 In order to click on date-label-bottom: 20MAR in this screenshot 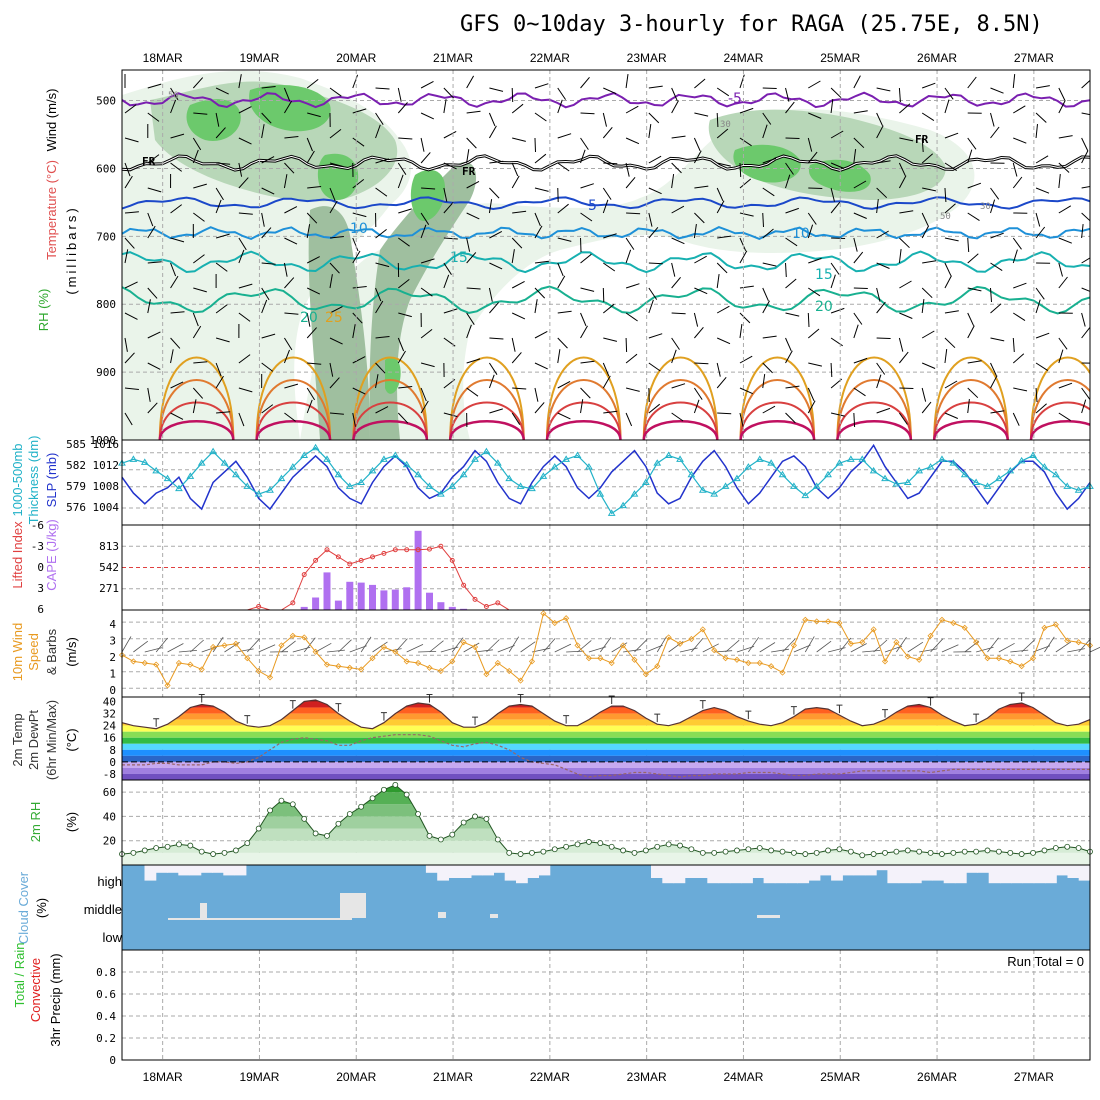, I will do `click(356, 1077)`.